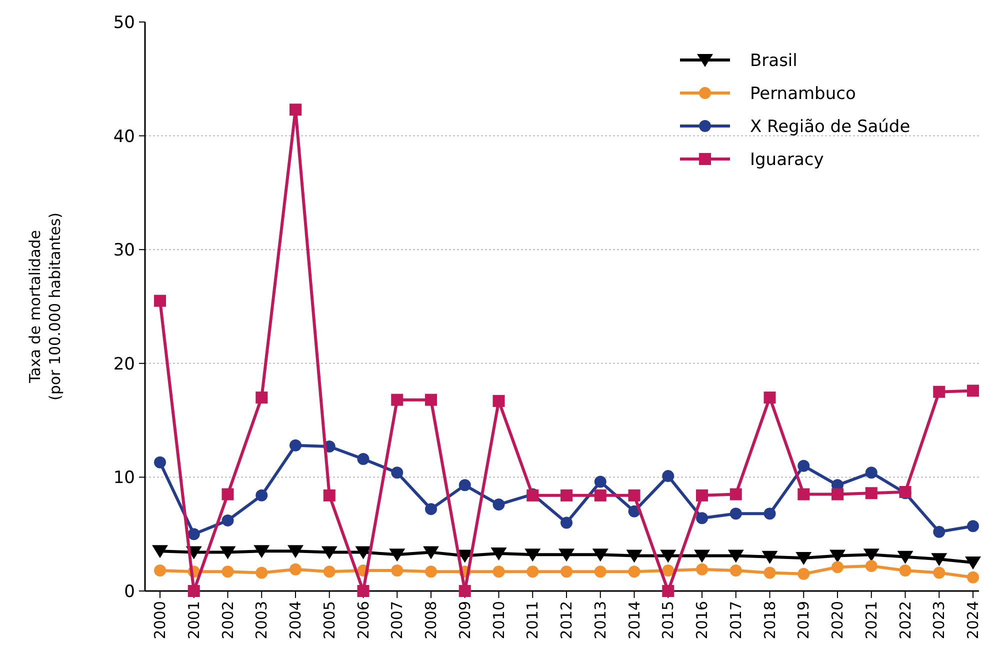 The height and width of the screenshot is (669, 987). I want to click on legend-label: Brasil, so click(774, 60).